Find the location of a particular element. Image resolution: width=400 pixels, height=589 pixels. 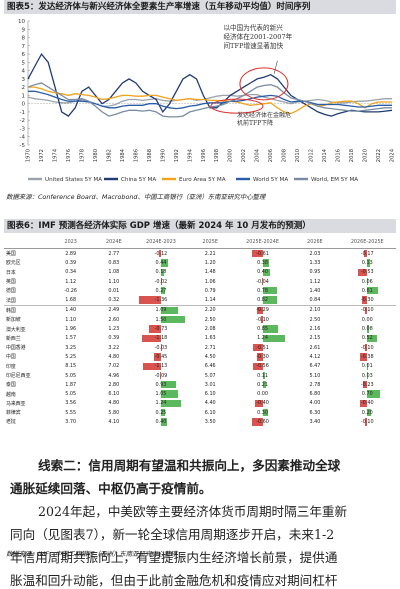

bar-value-label: -1.36 is located at coordinates (161, 300).